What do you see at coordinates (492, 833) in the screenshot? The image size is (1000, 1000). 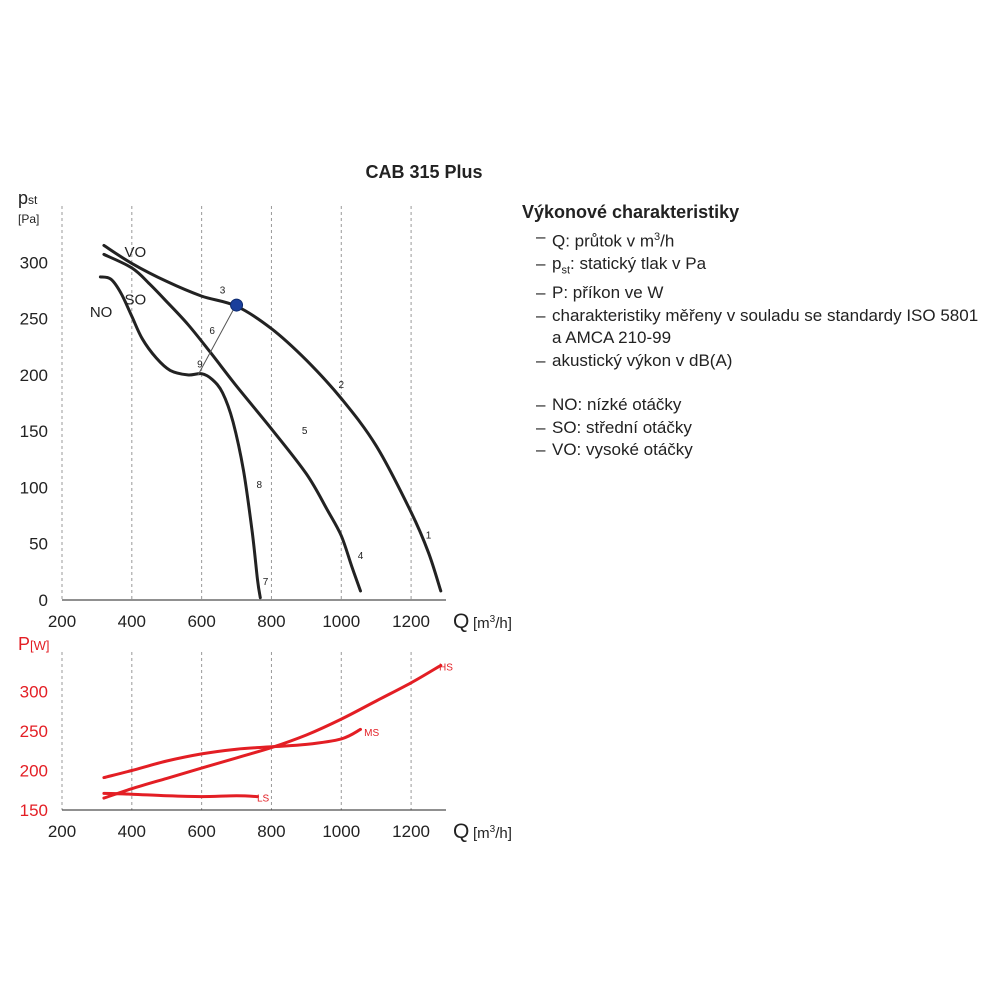 I see `power-x-axis-unit: [m3/h]` at bounding box center [492, 833].